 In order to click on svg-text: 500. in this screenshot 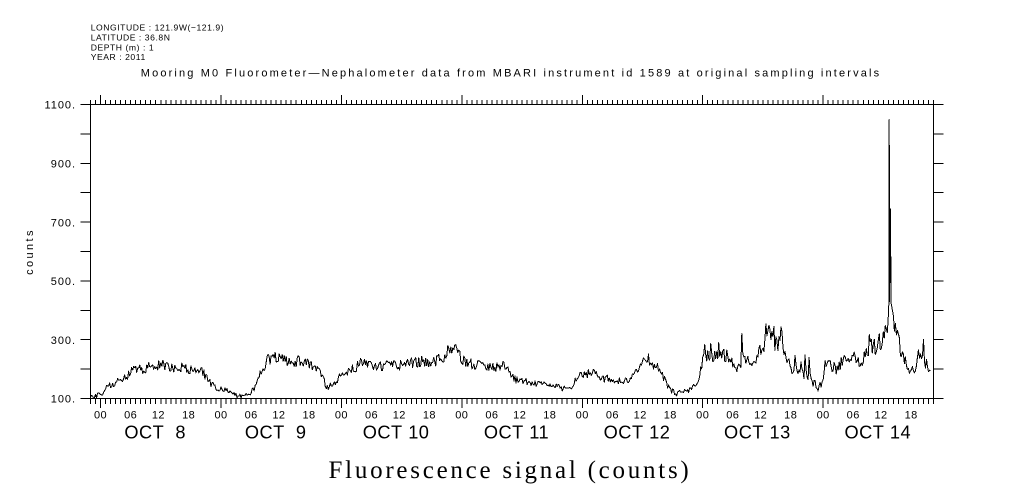, I will do `click(63, 282)`.